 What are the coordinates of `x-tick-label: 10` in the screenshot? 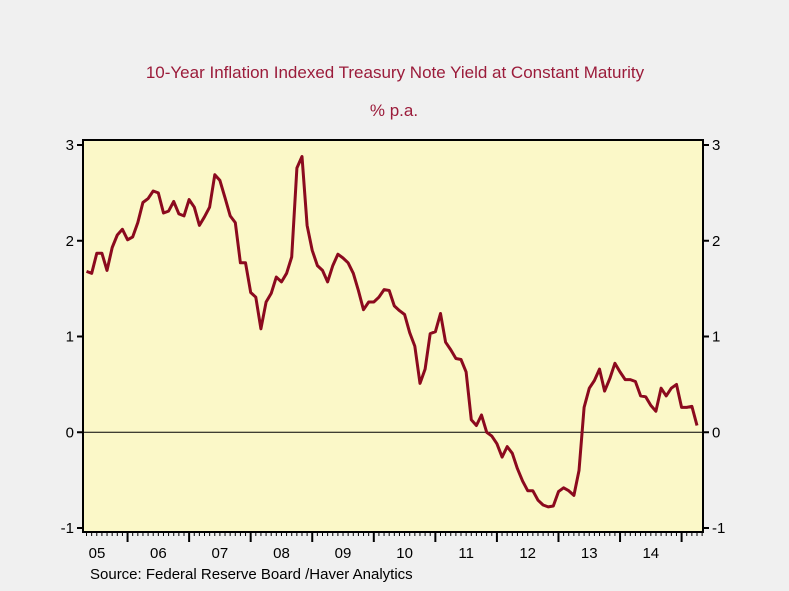 It's located at (404, 553).